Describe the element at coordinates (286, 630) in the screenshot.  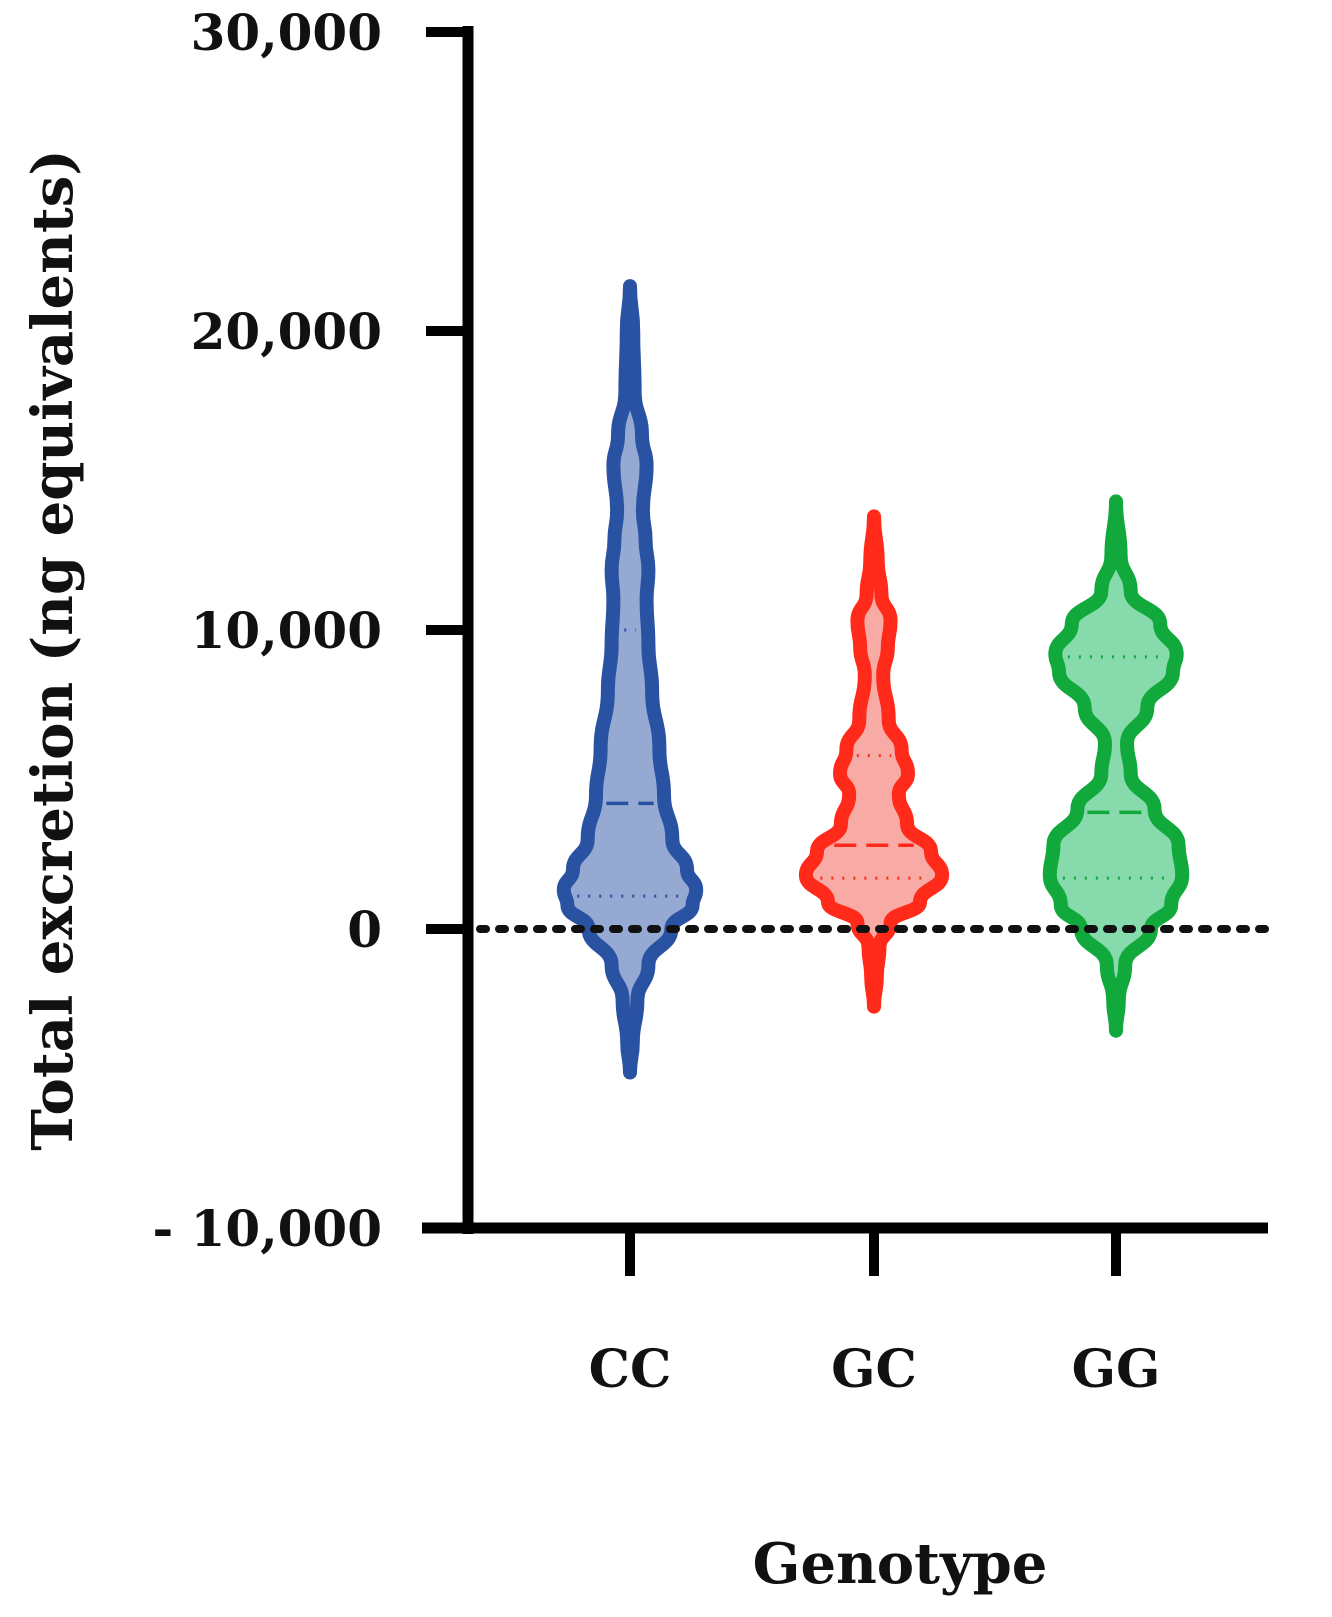
I see `y-tick-label: 10,000` at that location.